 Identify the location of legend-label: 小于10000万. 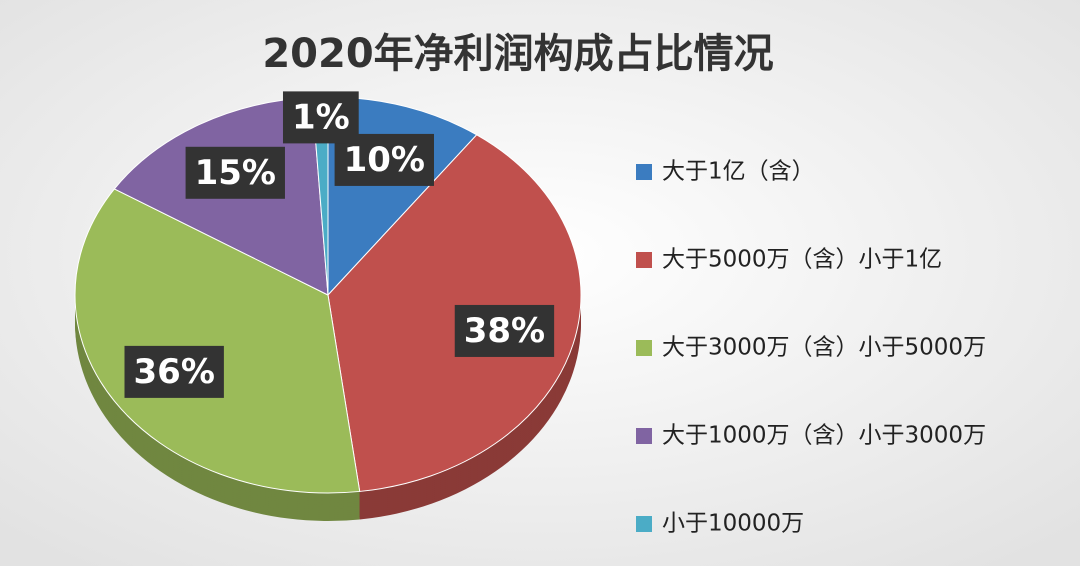
(733, 524).